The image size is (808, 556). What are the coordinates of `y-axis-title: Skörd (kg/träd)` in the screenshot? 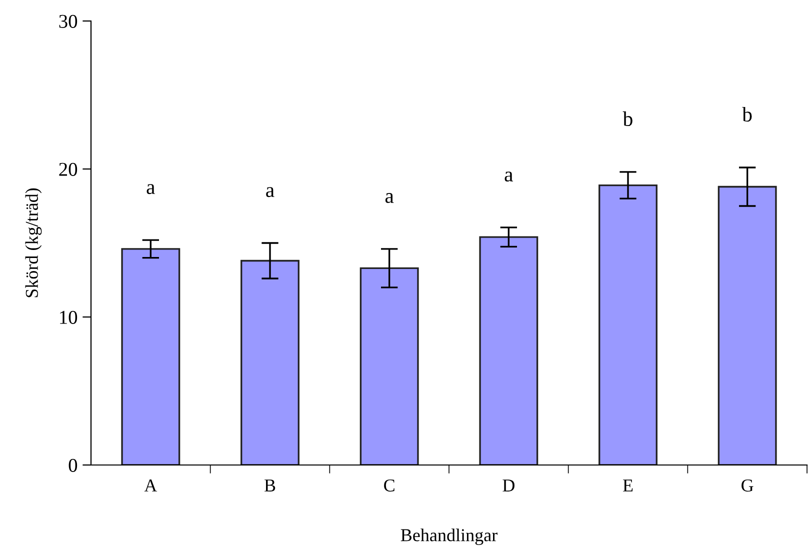 It's located at (33, 243).